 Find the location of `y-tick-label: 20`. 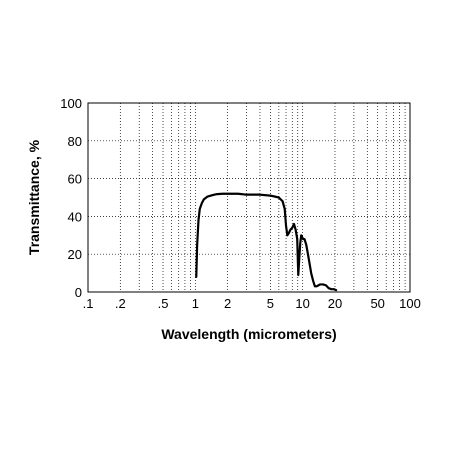

y-tick-label: 20 is located at coordinates (75, 254).